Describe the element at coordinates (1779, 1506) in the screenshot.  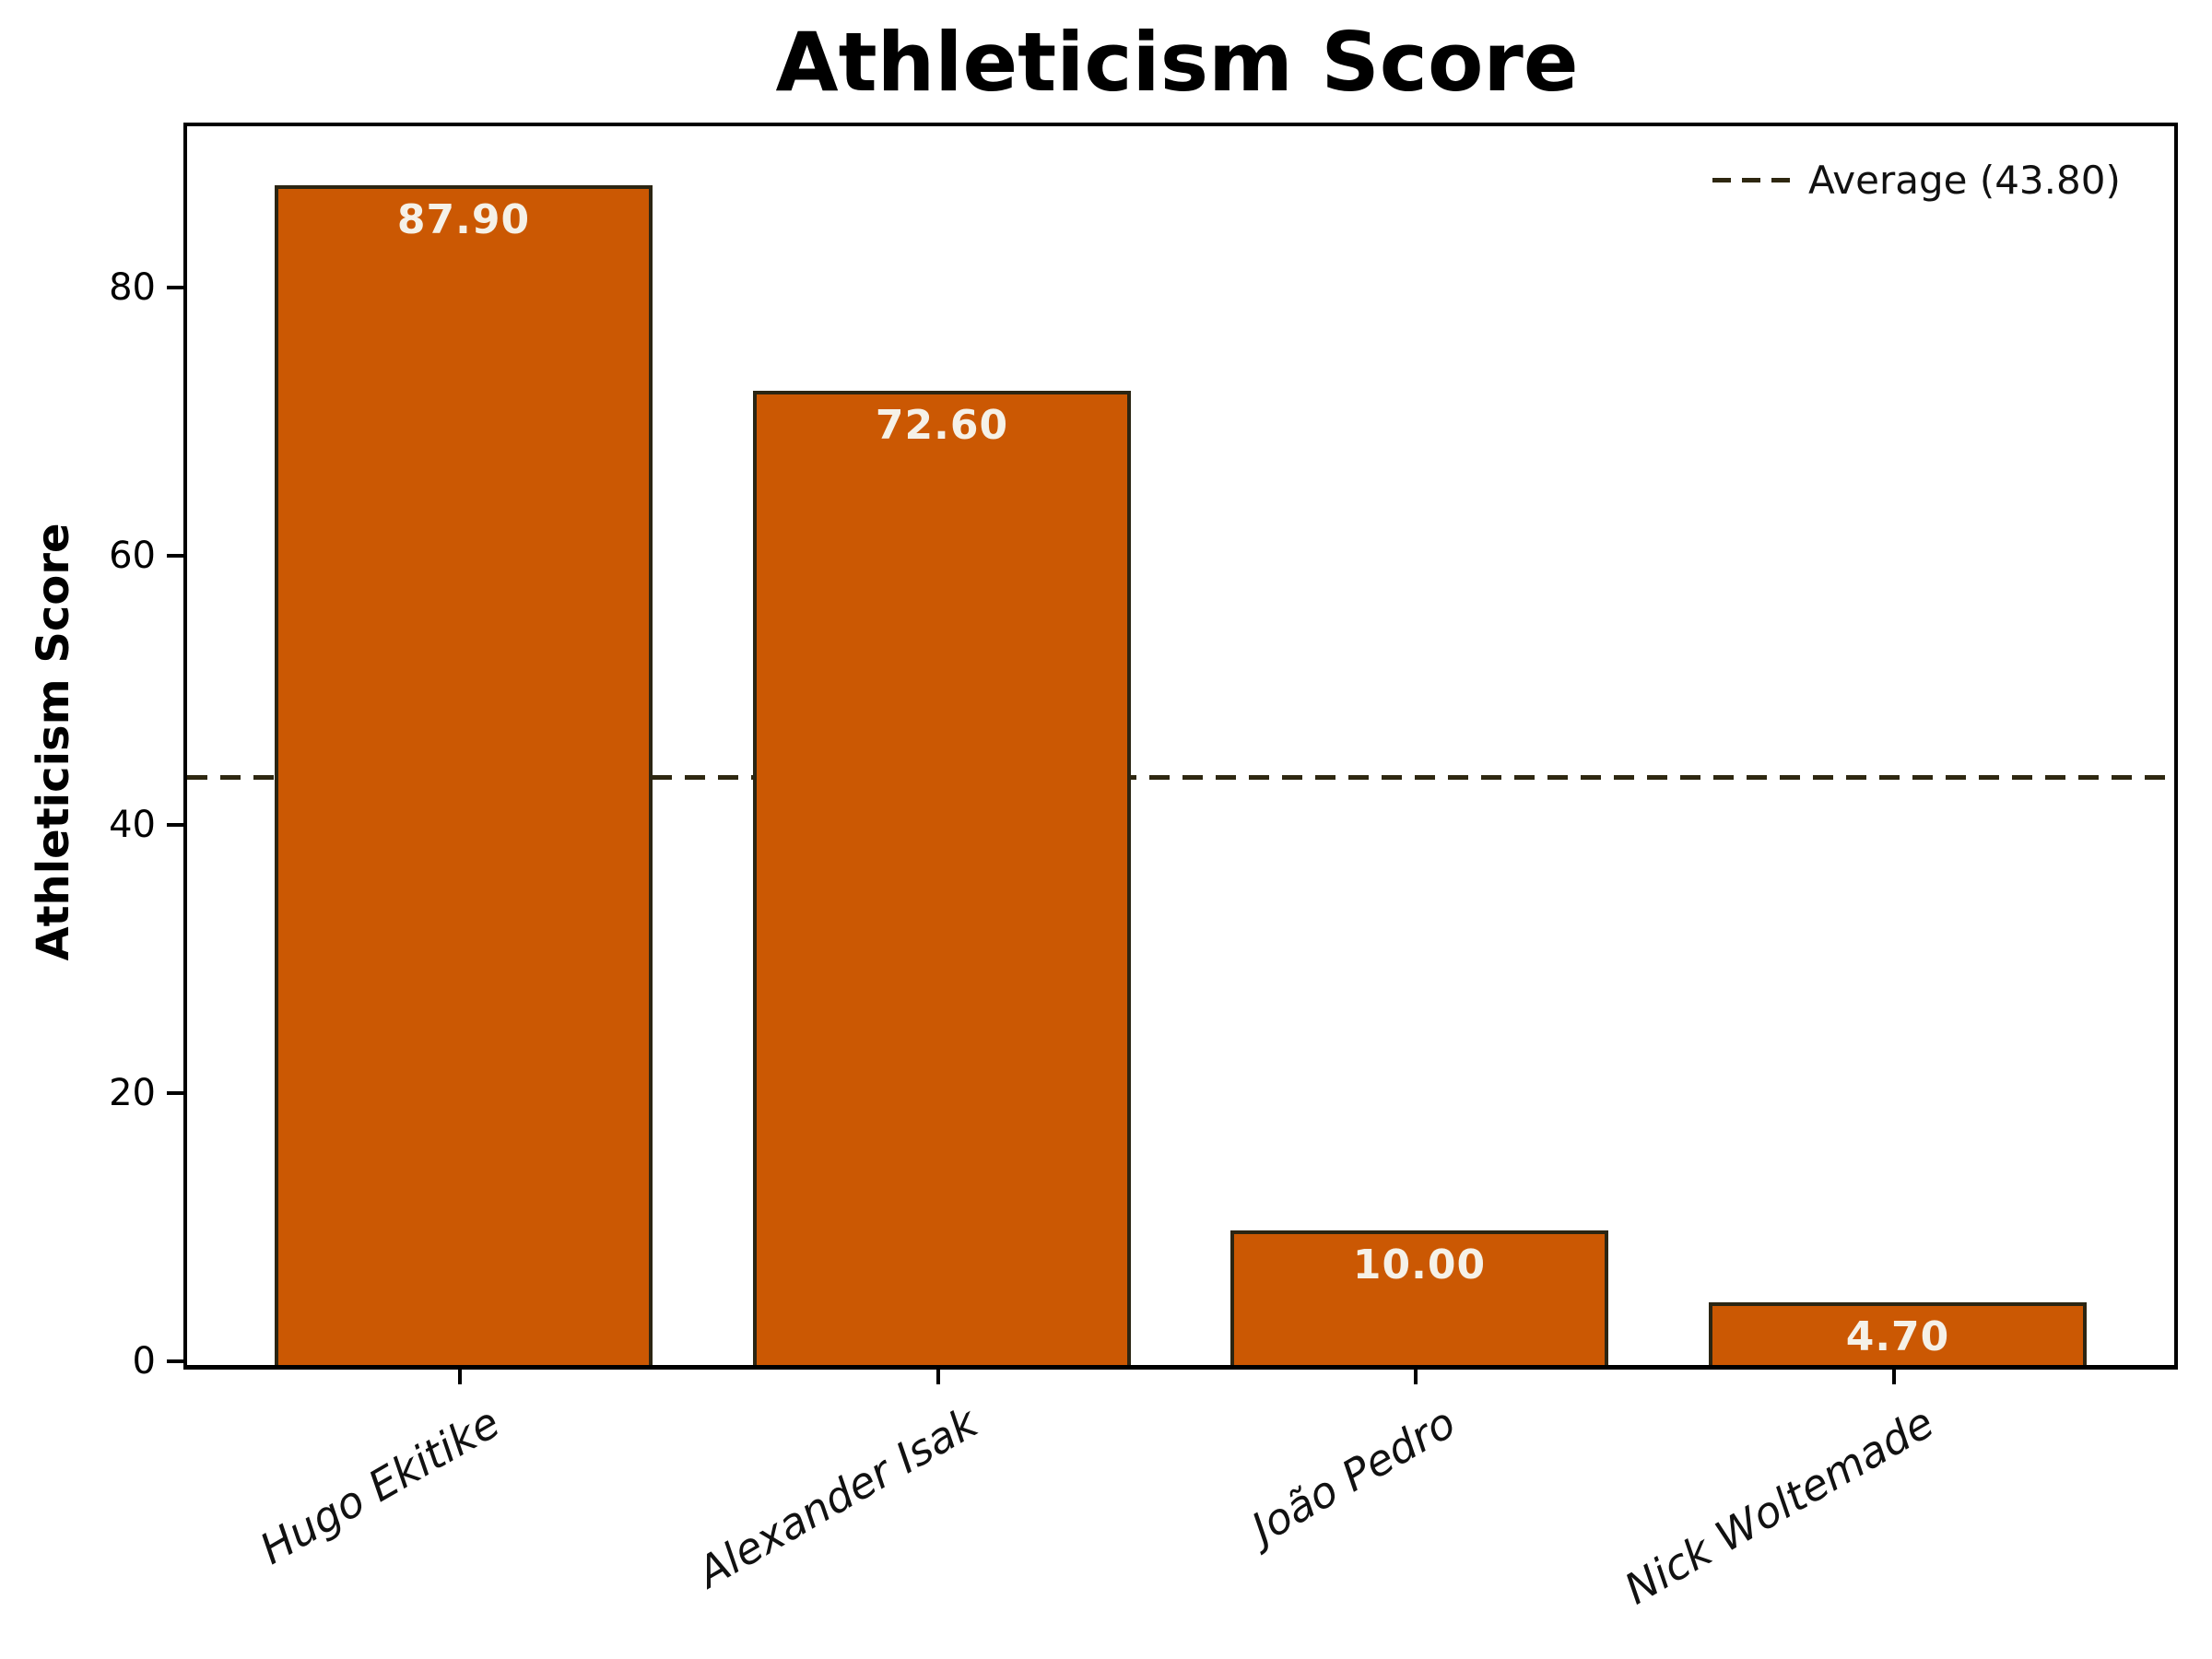
I see `x-tick-label: Nick Woltemade` at that location.